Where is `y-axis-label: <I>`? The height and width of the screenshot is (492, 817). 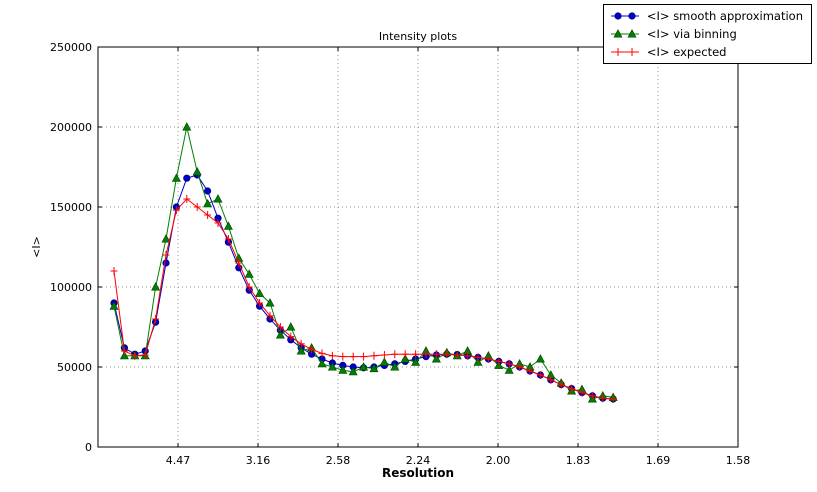 y-axis-label: <I> is located at coordinates (36, 247).